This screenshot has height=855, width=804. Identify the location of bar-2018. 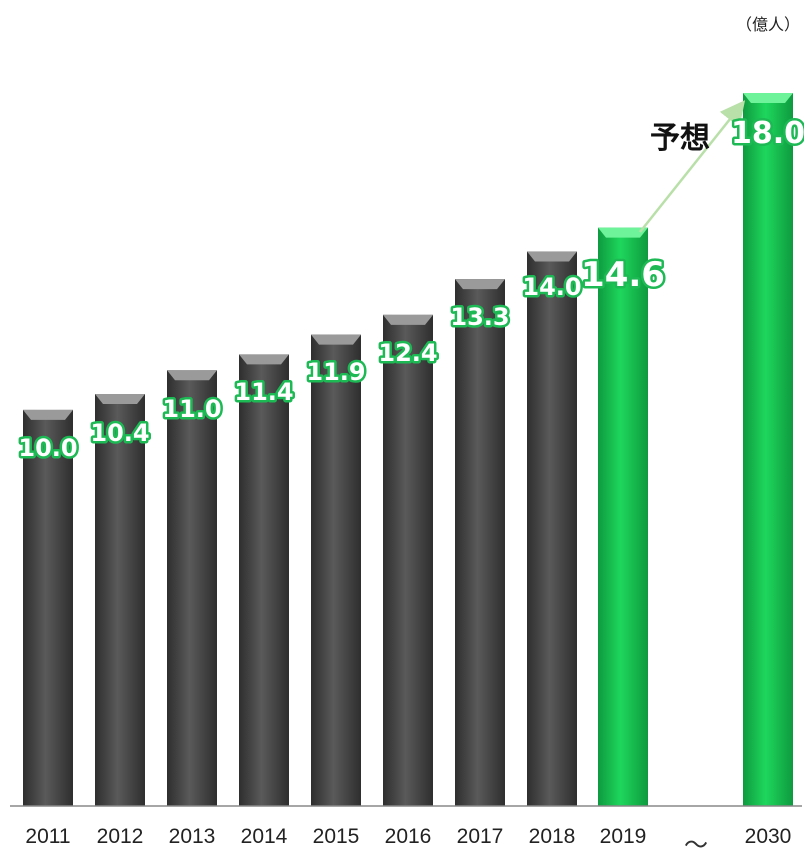
(552, 528).